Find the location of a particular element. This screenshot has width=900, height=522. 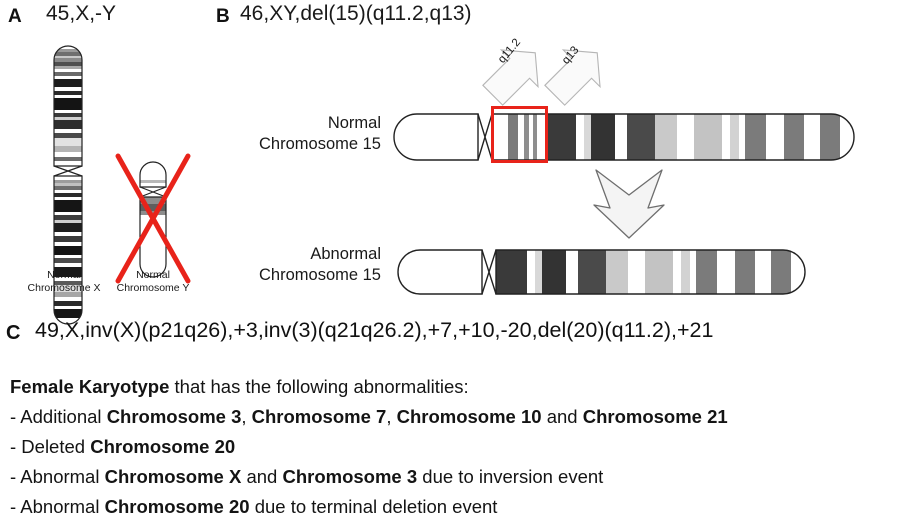

chromosome-15-ideogram is located at coordinates (624, 137).